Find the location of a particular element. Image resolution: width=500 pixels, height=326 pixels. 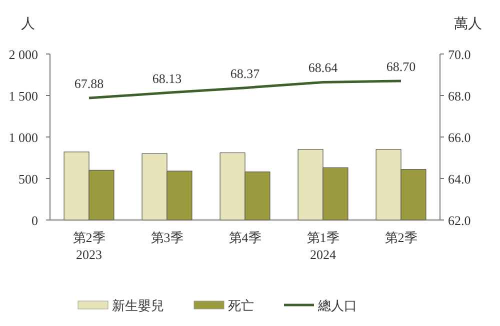

y2-axis-title: 萬人 is located at coordinates (468, 24).